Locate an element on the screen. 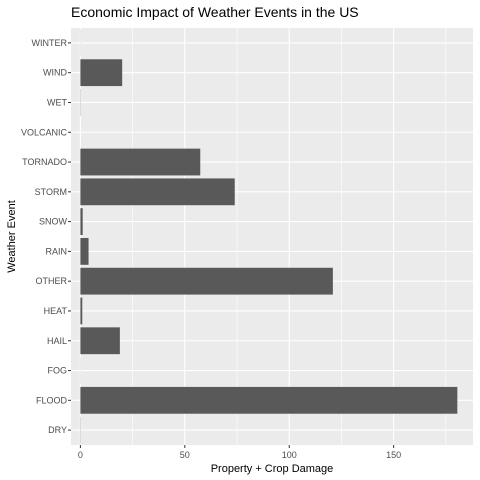 This screenshot has width=480, height=480. y-tick-label-snow: SNOW is located at coordinates (53, 222).